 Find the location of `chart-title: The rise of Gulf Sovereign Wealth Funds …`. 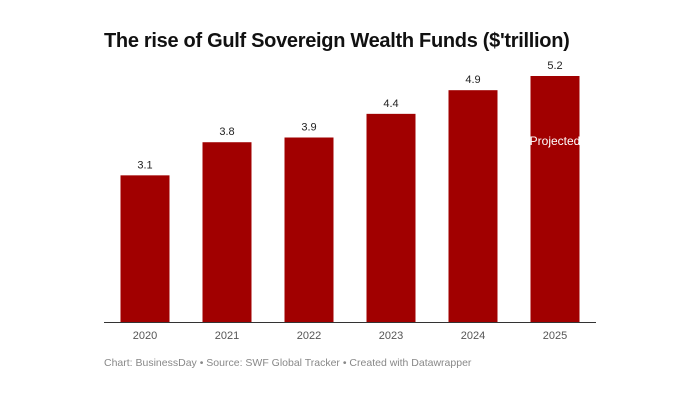

chart-title: The rise of Gulf Sovereign Wealth Funds … is located at coordinates (337, 41).